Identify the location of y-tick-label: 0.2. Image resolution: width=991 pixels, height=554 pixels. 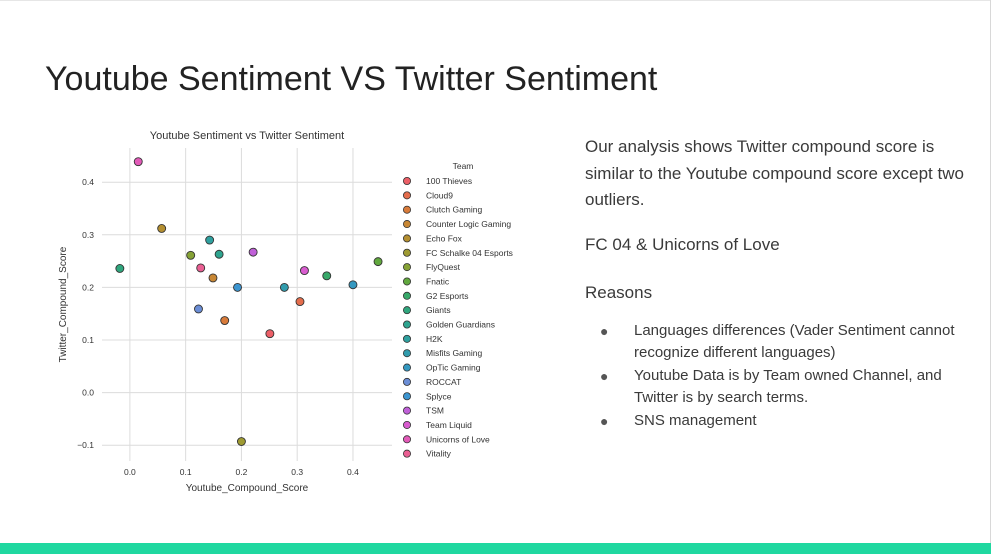
(88, 287).